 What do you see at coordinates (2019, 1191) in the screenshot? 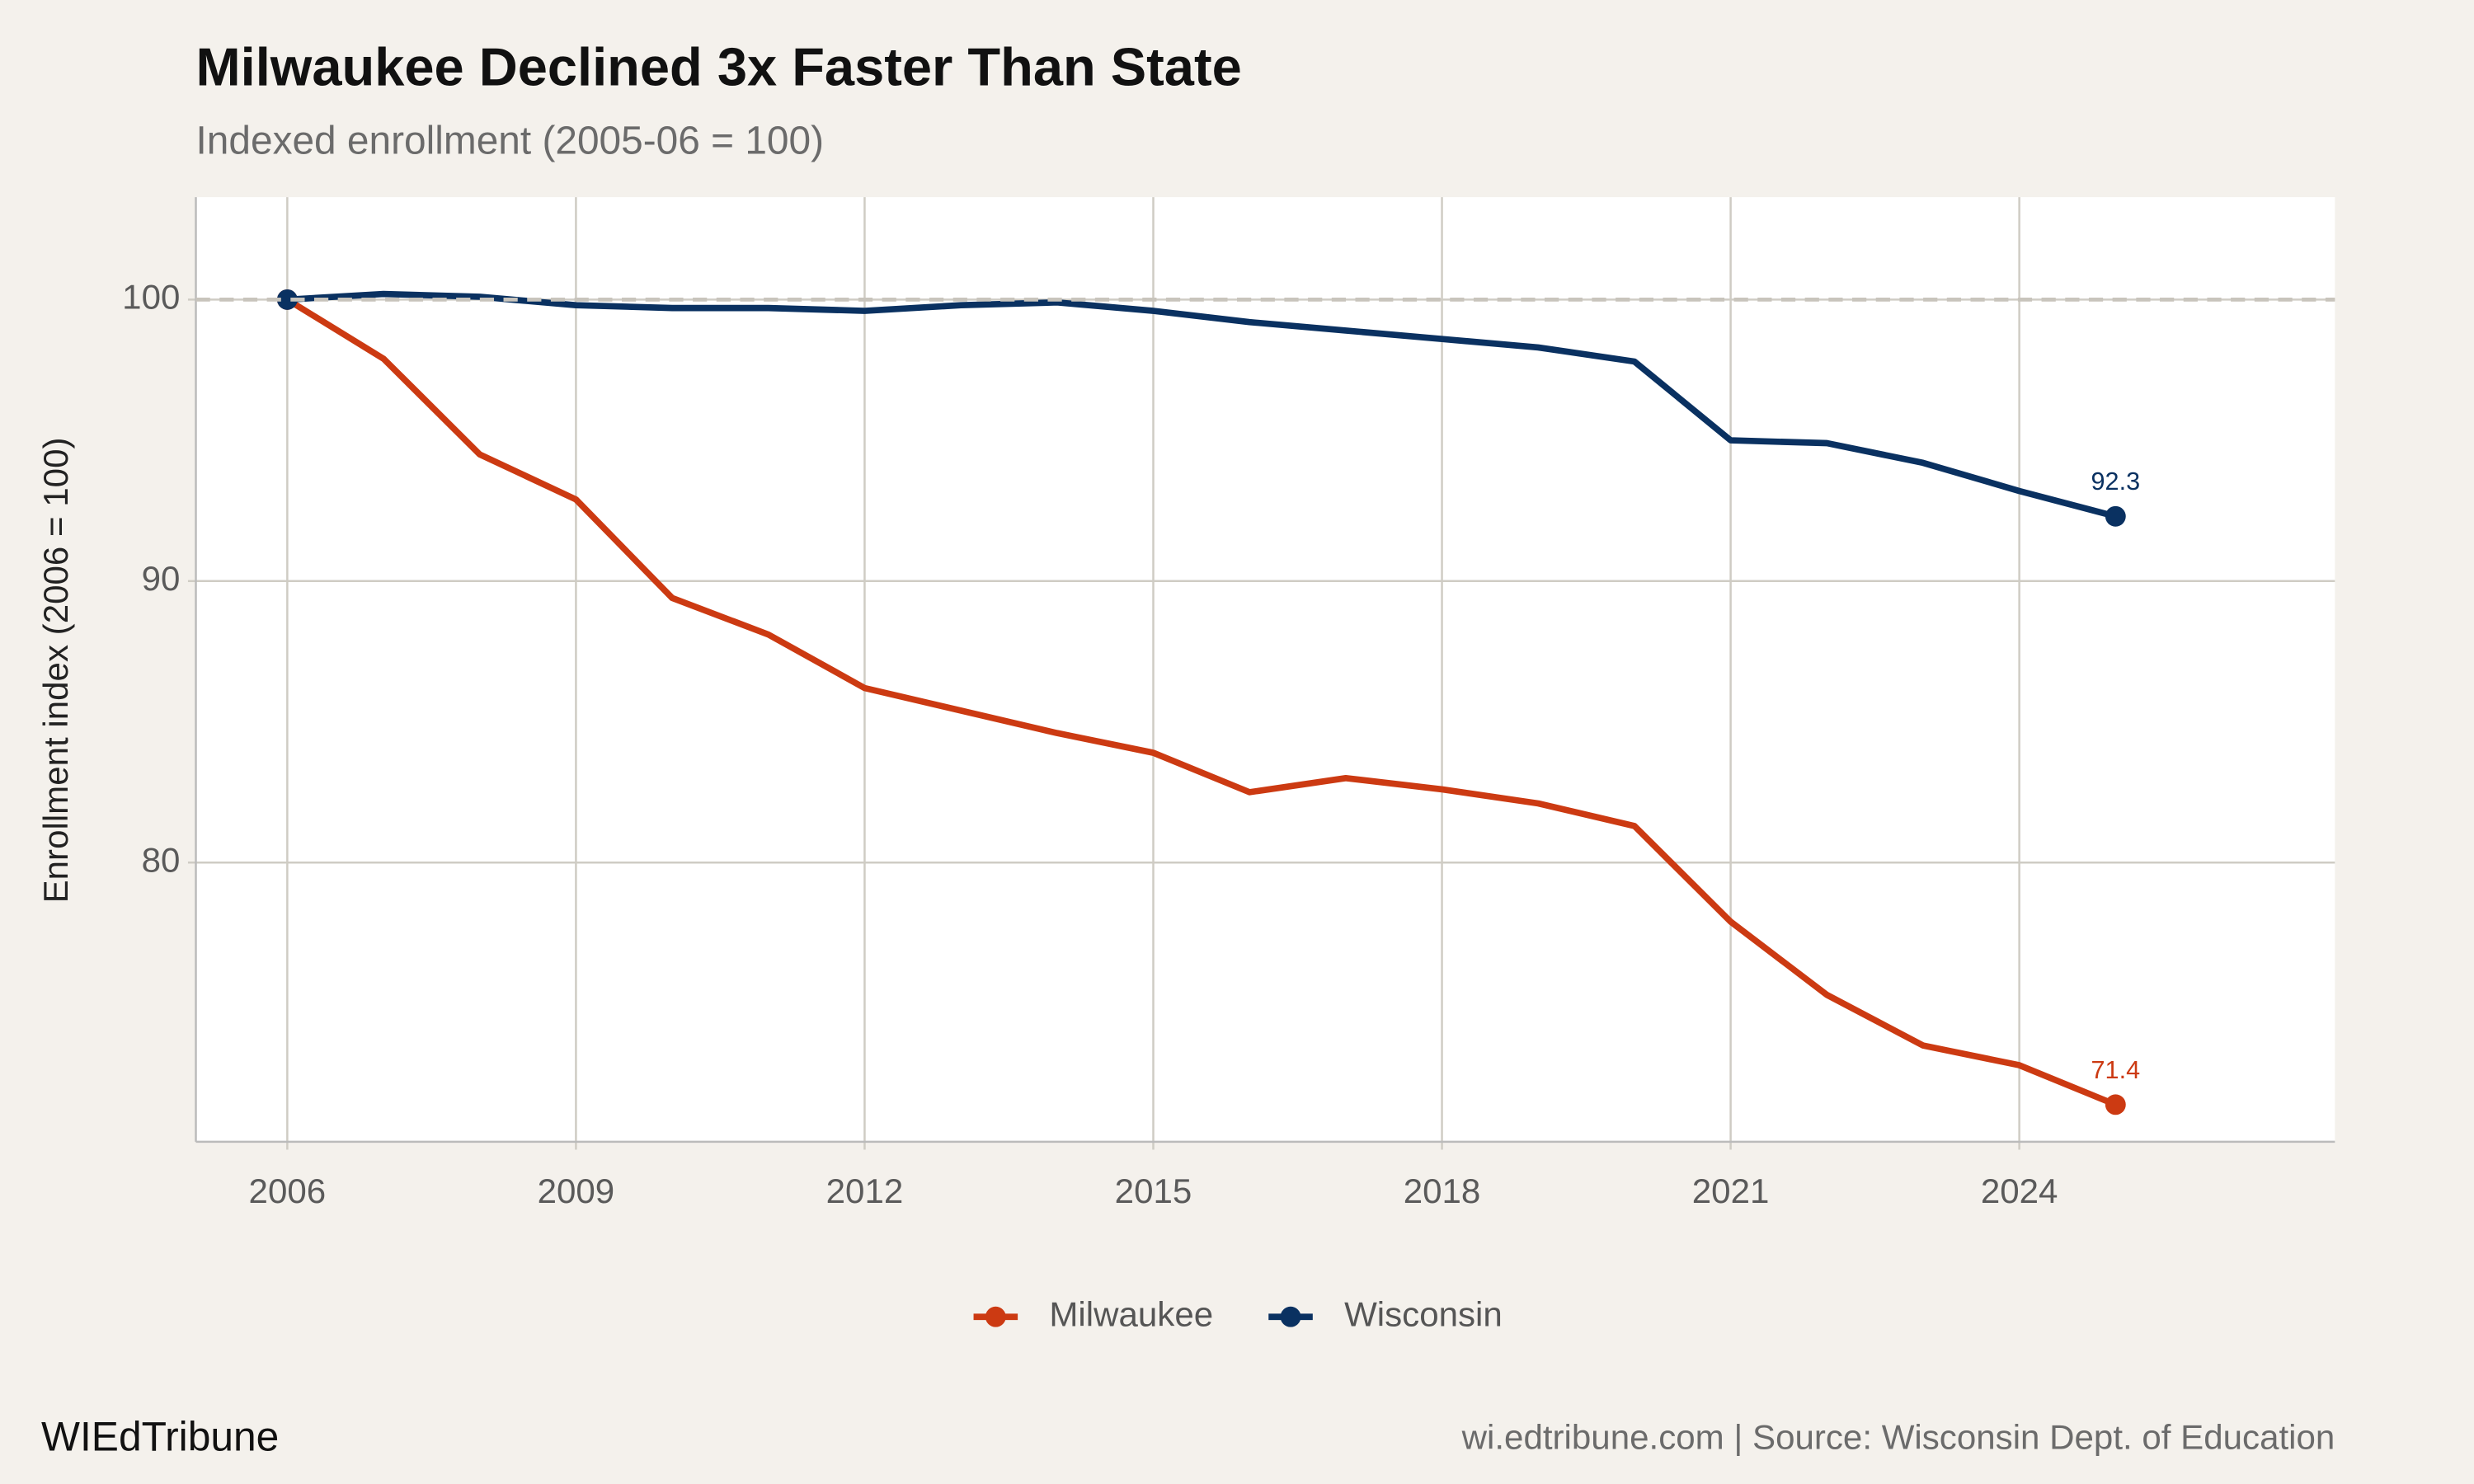
I see `x-tick-label: 2024` at bounding box center [2019, 1191].